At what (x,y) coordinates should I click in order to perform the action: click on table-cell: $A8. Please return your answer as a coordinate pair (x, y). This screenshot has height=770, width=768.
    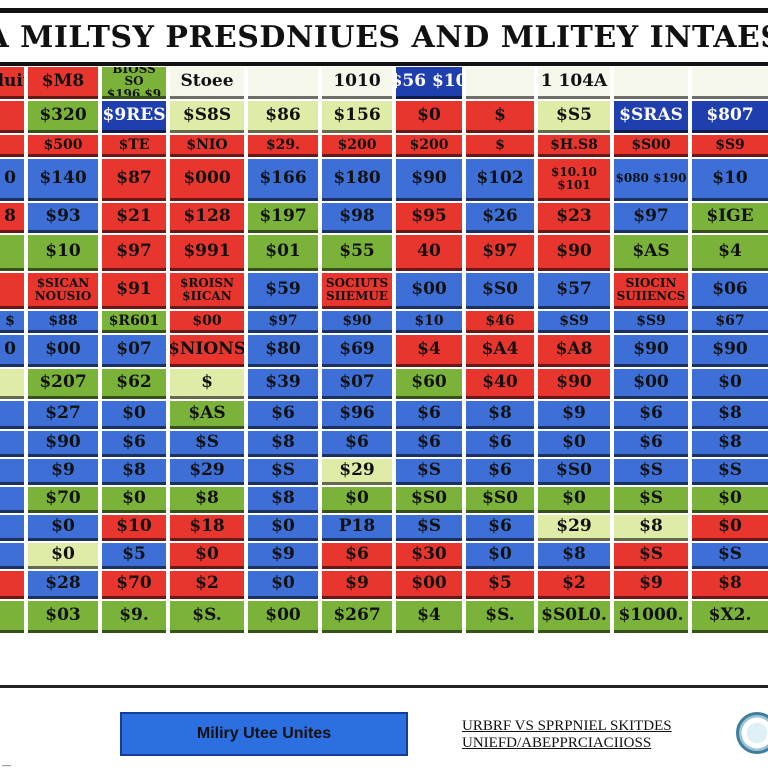
    Looking at the image, I should click on (574, 351).